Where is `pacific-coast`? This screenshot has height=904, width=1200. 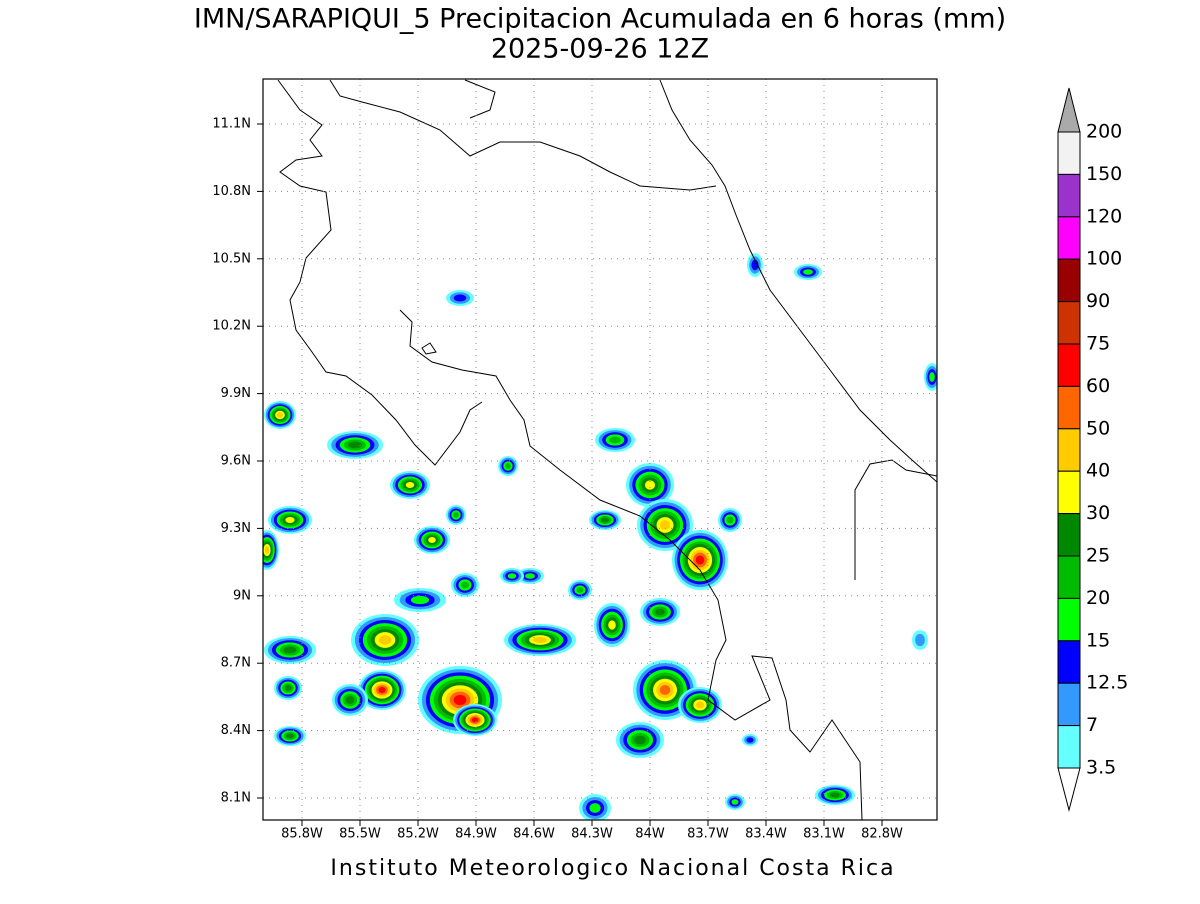 pacific-coast is located at coordinates (380, 272).